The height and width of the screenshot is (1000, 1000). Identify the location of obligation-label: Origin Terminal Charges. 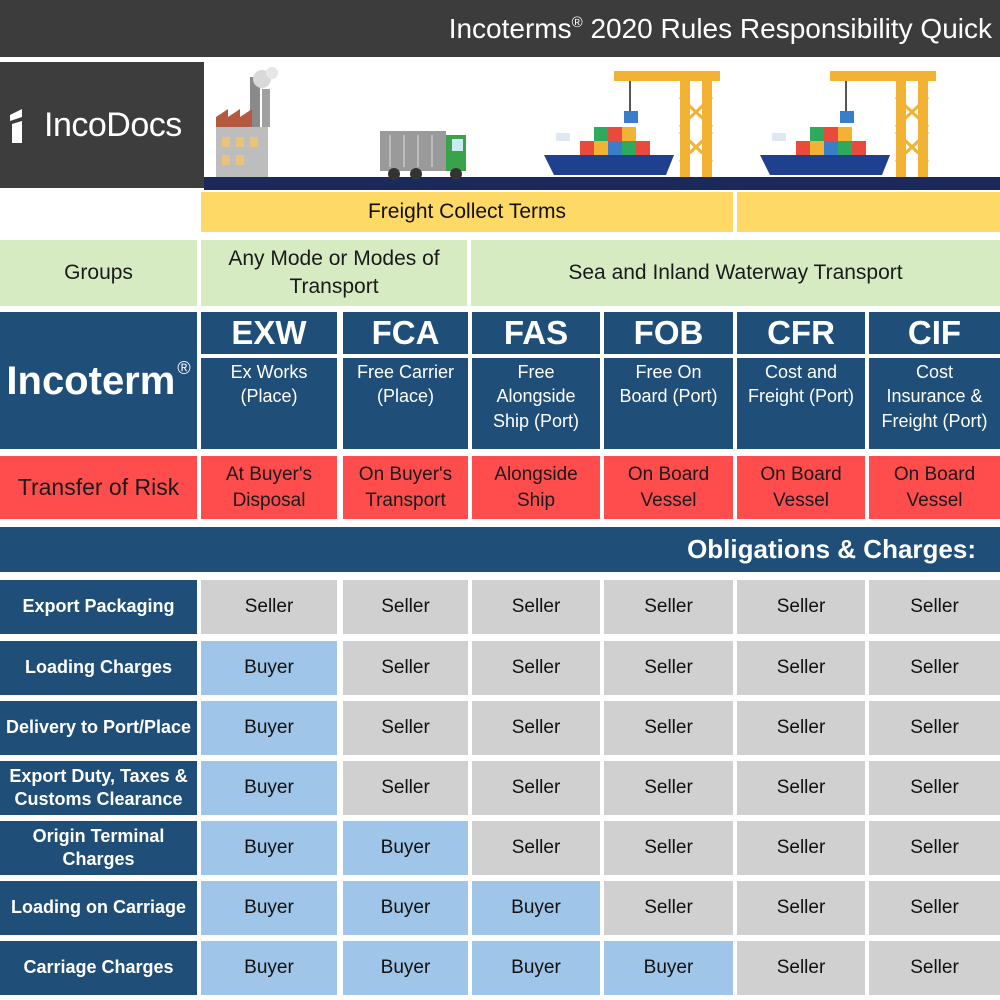
(98, 848).